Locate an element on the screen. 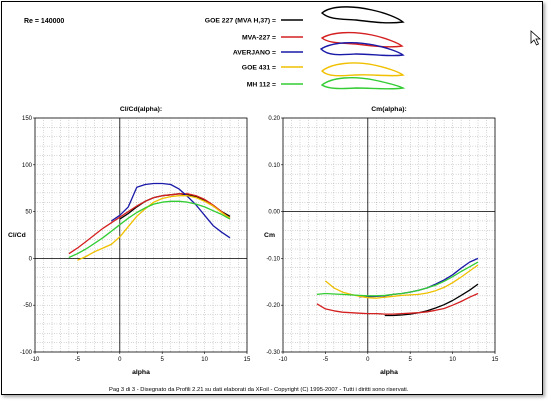 The image size is (550, 406). y-tick-label: 0.10 is located at coordinates (274, 166).